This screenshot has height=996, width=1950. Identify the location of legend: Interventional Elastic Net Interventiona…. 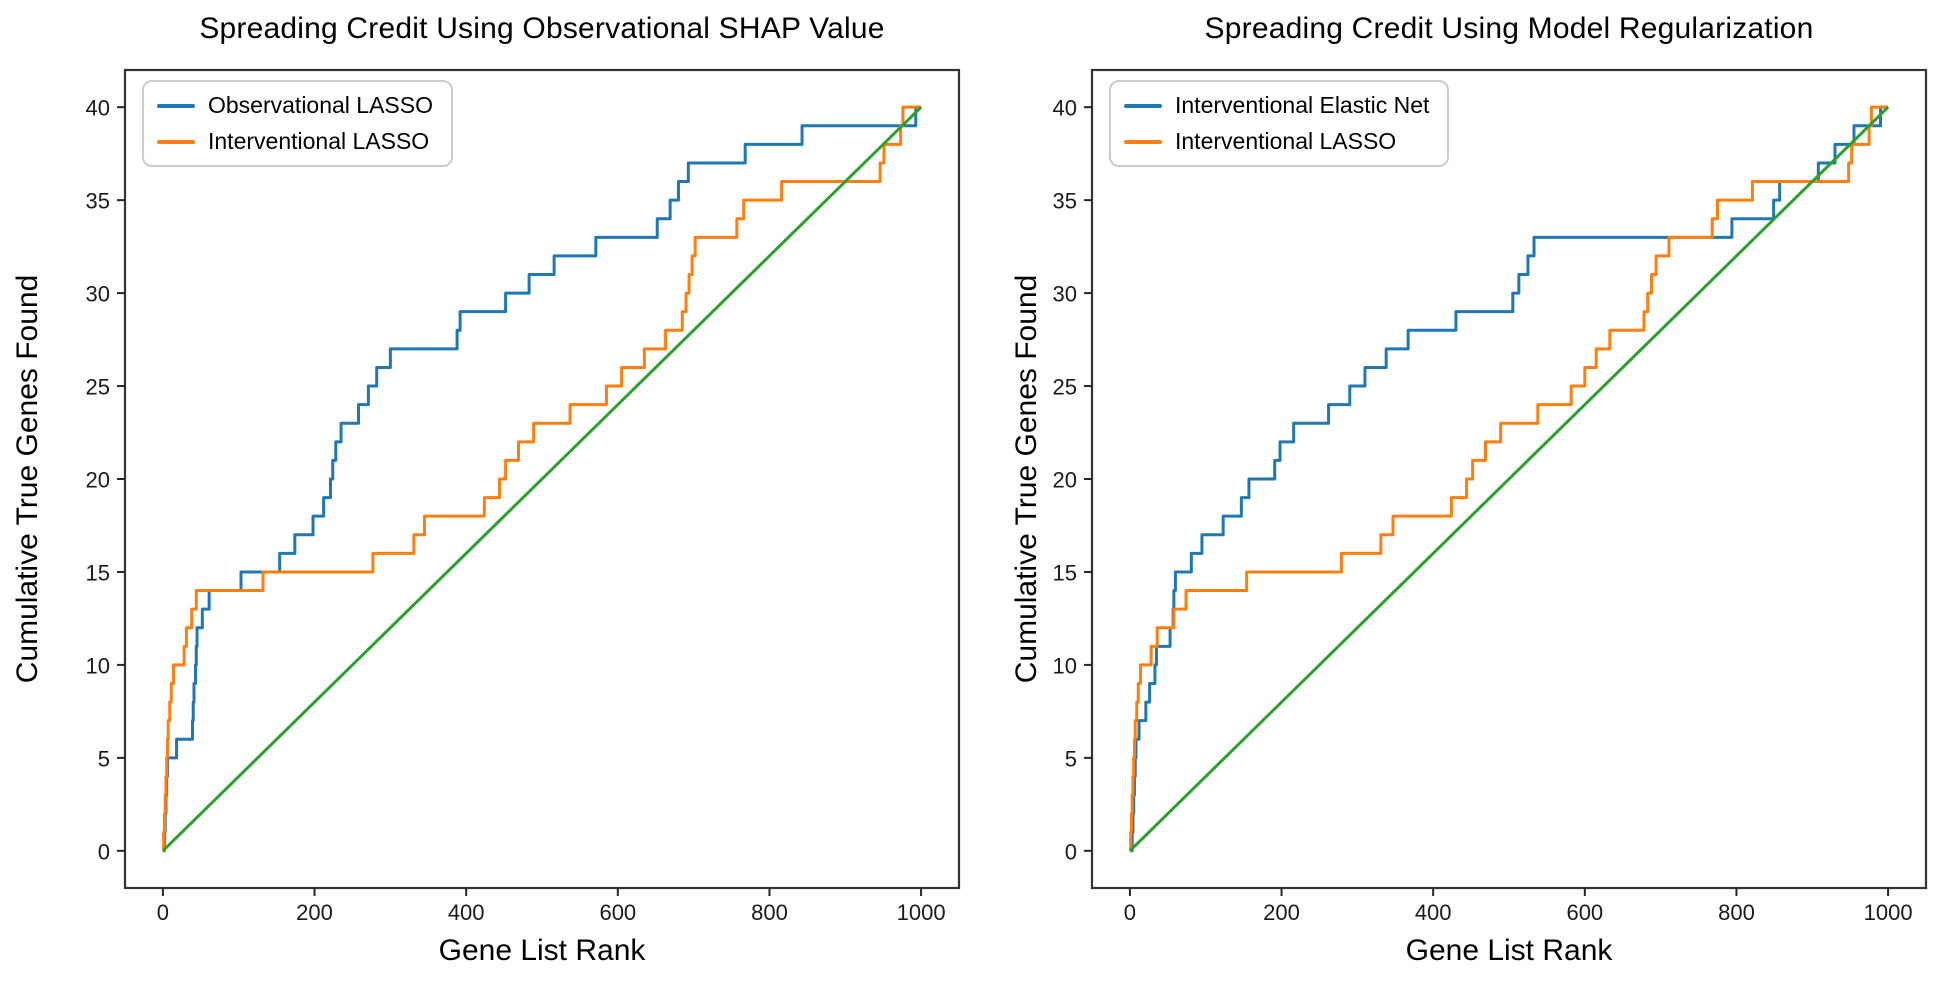
(1279, 123).